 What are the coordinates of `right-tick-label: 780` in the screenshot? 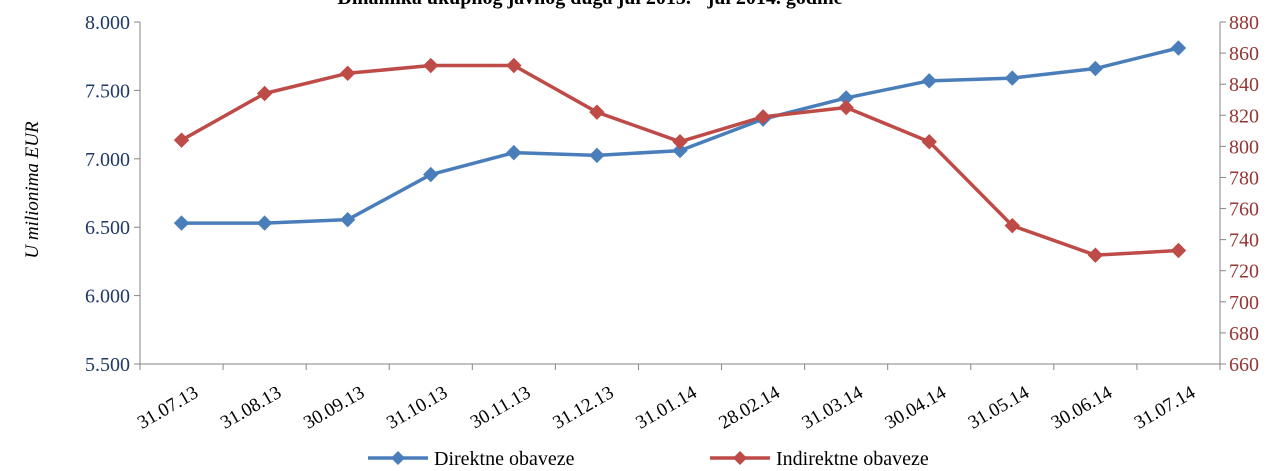 It's located at (1244, 178).